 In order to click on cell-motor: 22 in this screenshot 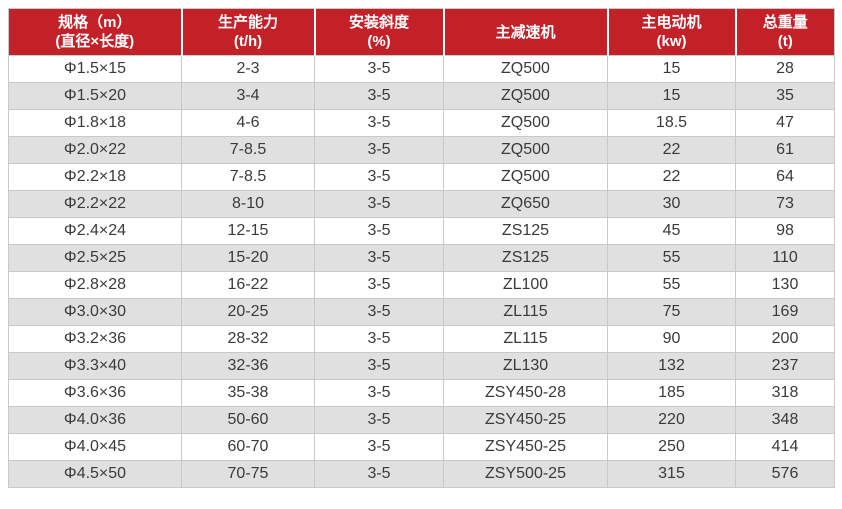, I will do `click(671, 177)`.